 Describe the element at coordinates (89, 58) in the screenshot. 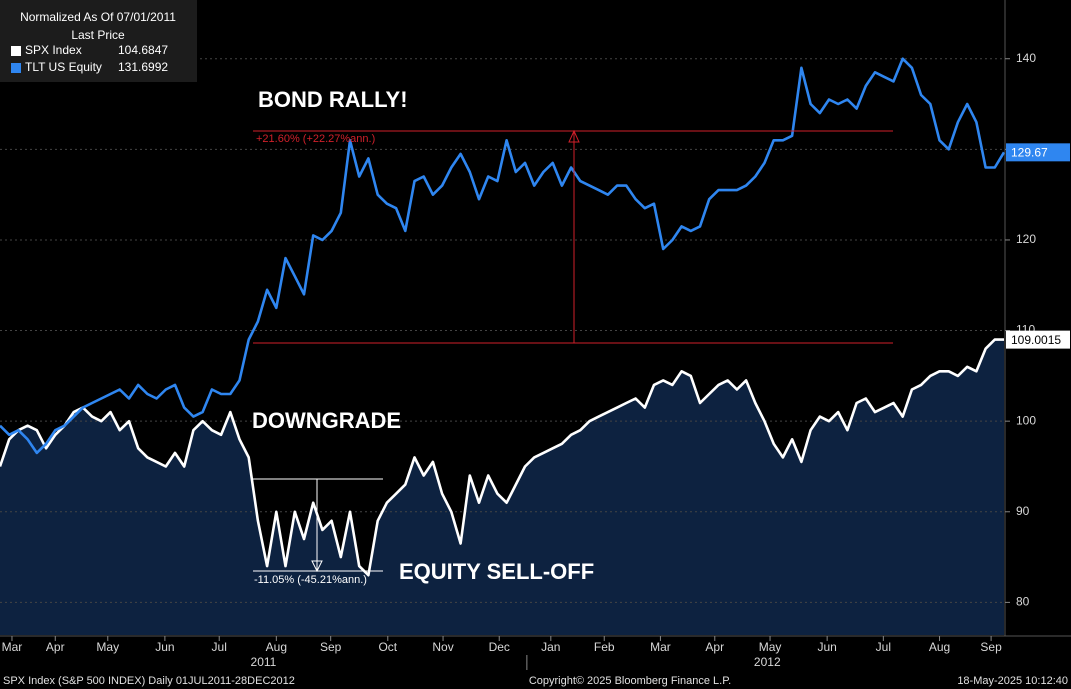

I see `legend: SPX Index 104.6847 TLT US Equity 131.6992` at that location.